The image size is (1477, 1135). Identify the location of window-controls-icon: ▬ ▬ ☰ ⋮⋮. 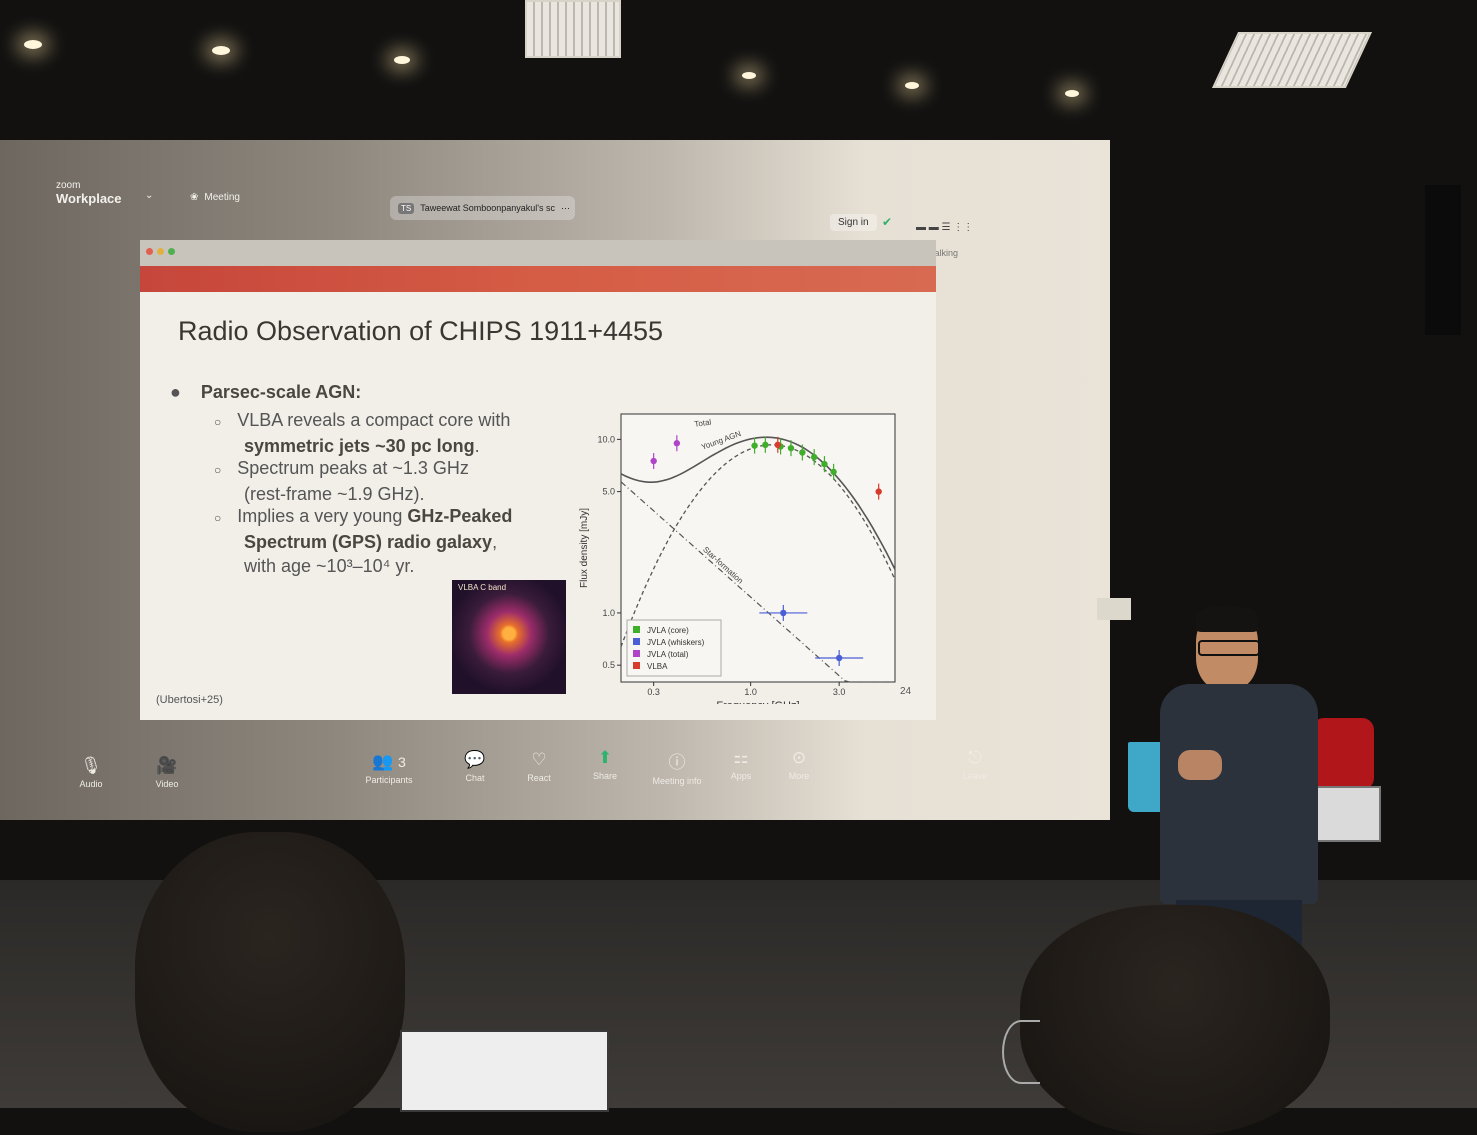
(945, 227).